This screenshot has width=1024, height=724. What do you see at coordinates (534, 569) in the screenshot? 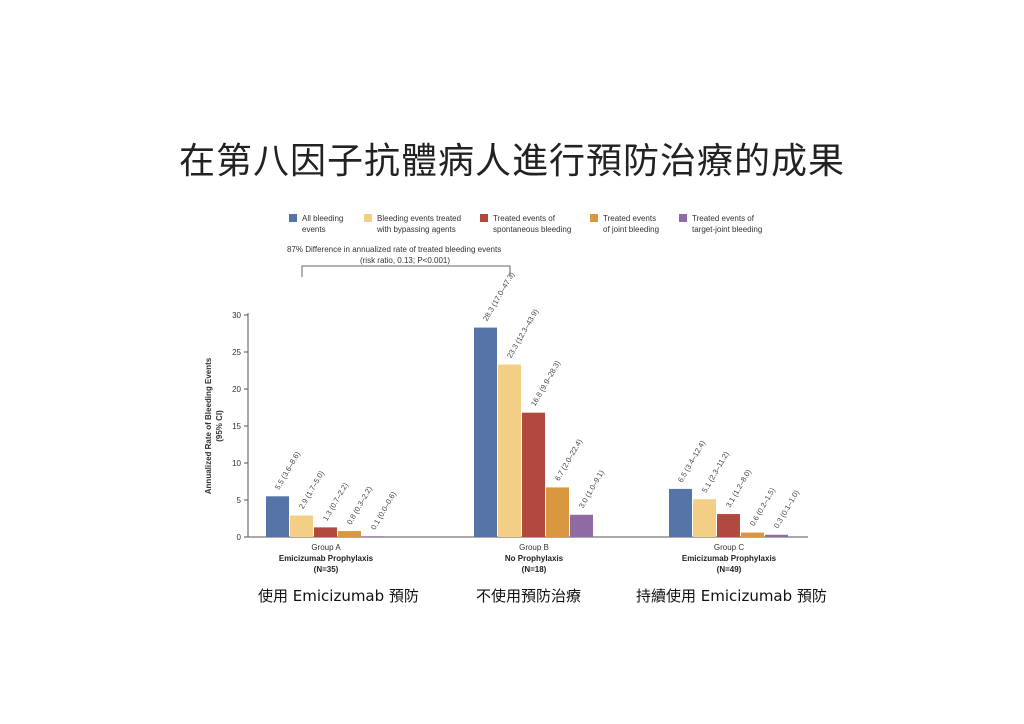
I see `group-n: (N=18)` at bounding box center [534, 569].